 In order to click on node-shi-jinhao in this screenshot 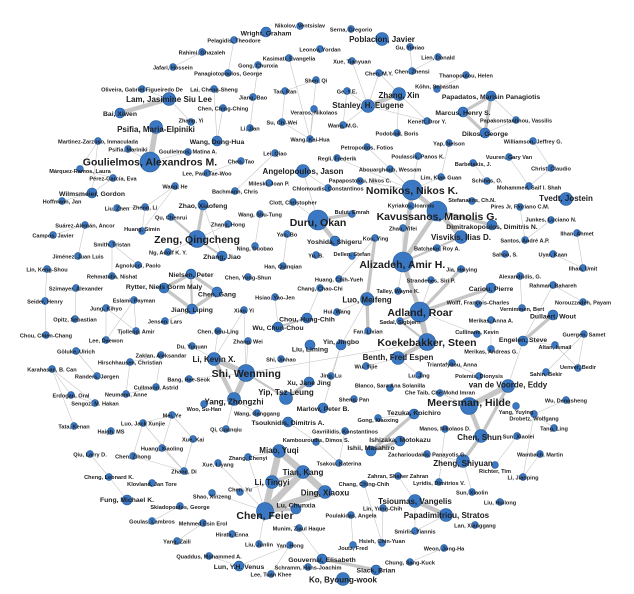, I will do `click(281, 359)`.